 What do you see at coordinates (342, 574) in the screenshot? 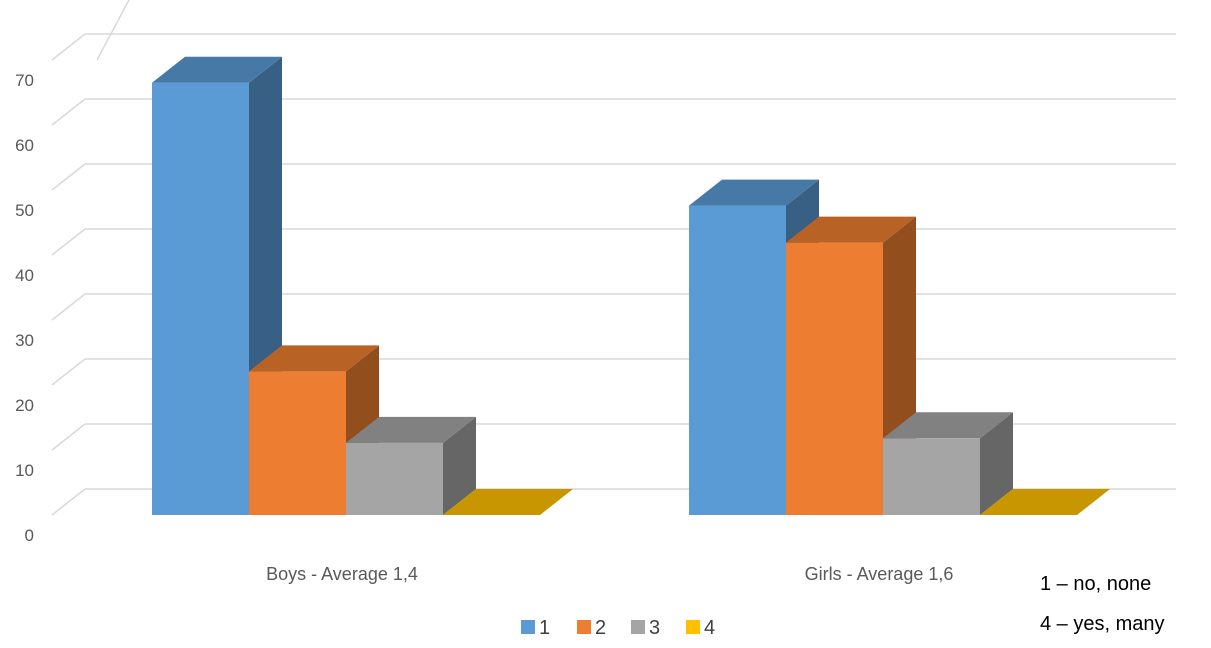
I see `category-label: Boys - Average 1,4` at bounding box center [342, 574].